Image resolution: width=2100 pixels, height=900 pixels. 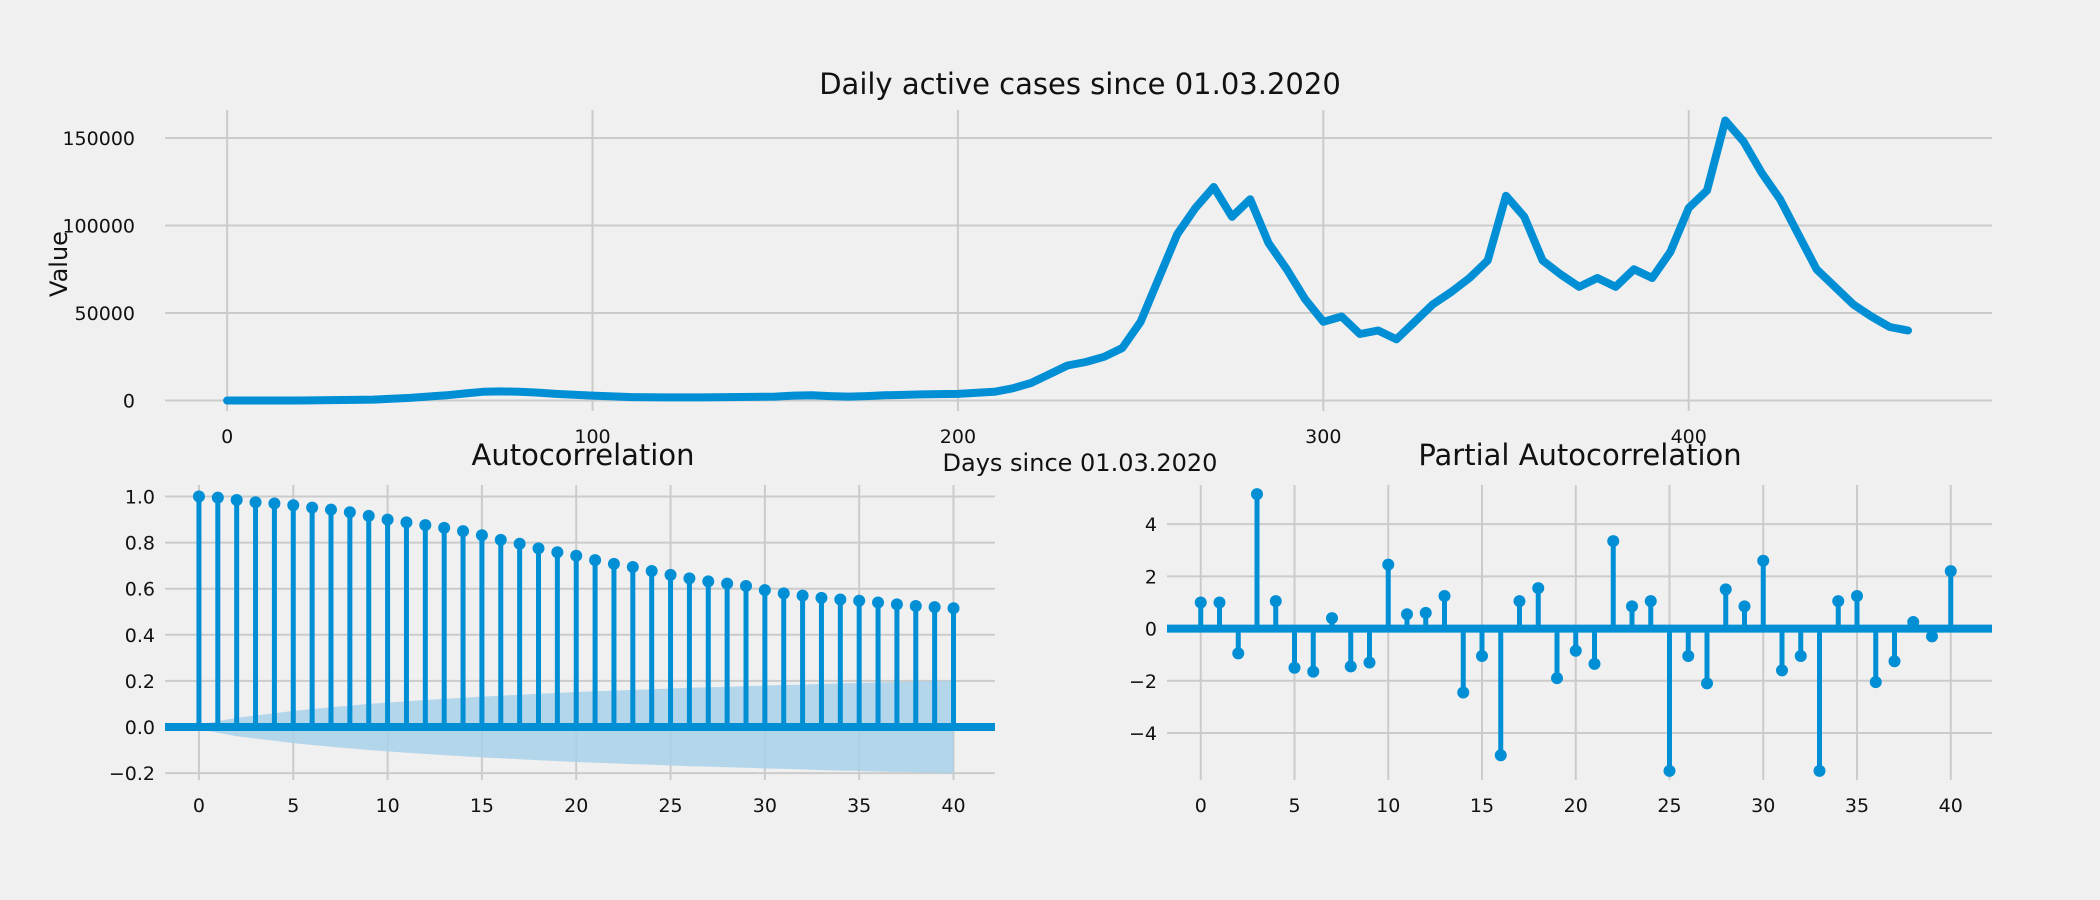 What do you see at coordinates (482, 806) in the screenshot?
I see `acf-xtick-label: 15` at bounding box center [482, 806].